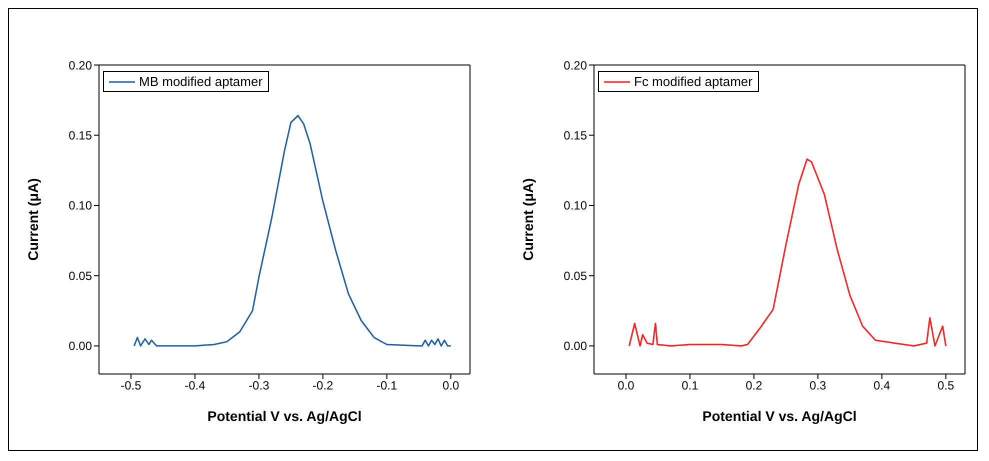 The width and height of the screenshot is (989, 461). Describe the element at coordinates (323, 385) in the screenshot. I see `x-tick-label: -0.2` at that location.